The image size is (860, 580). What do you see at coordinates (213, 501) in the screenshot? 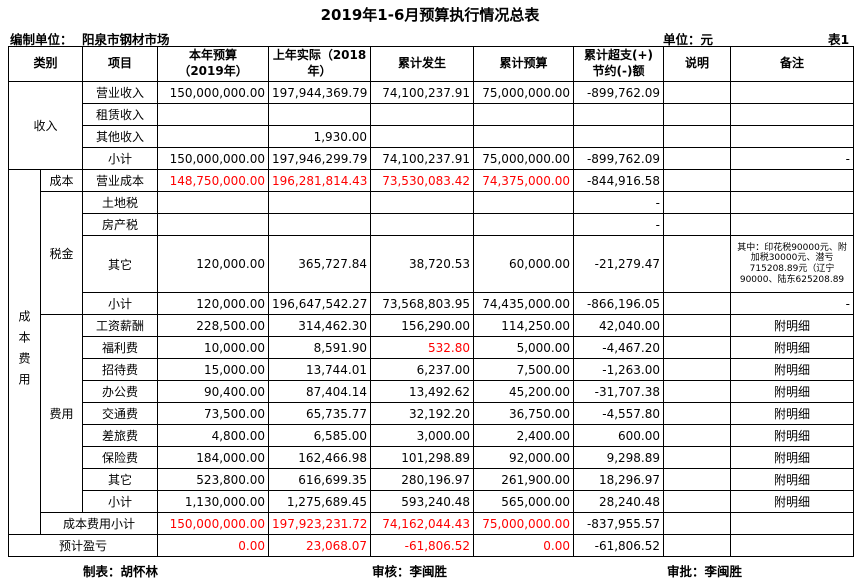
I see `cell-budget-2019: 1,130,000.00` at bounding box center [213, 501].